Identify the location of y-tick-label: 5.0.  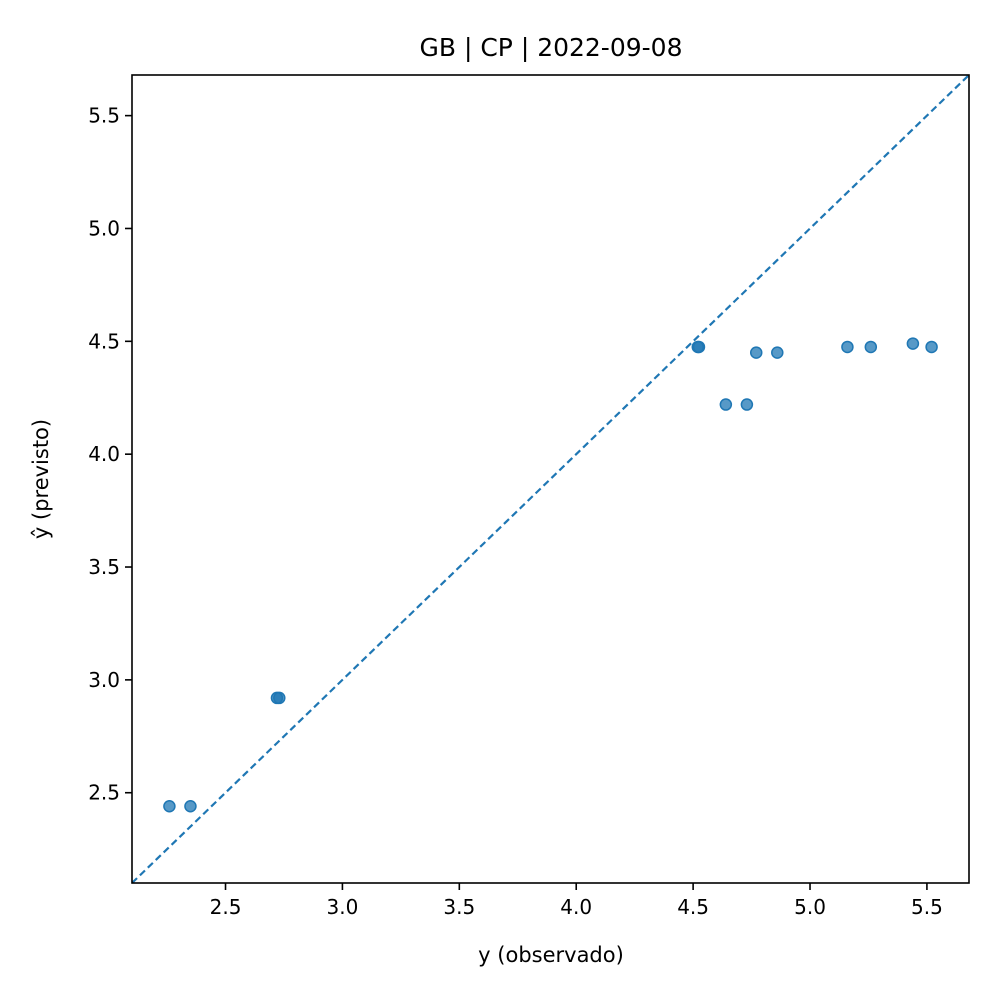
(104, 228).